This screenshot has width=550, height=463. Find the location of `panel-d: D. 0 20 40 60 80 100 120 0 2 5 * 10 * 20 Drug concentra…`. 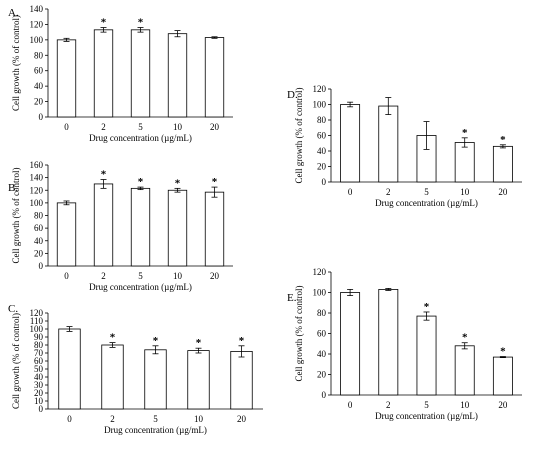

panel-d: D. 0 20 40 60 80 100 120 0 2 5 * 10 * 20 Drug concentra… is located at coordinates (404, 146).